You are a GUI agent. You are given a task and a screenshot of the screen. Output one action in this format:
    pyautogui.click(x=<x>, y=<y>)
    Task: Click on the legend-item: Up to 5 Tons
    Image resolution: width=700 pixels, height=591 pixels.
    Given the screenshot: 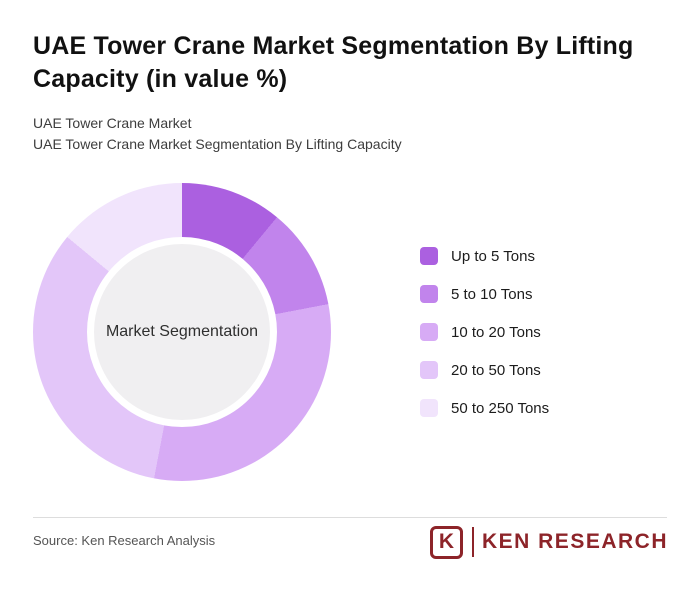 What is the action you would take?
    pyautogui.click(x=484, y=256)
    